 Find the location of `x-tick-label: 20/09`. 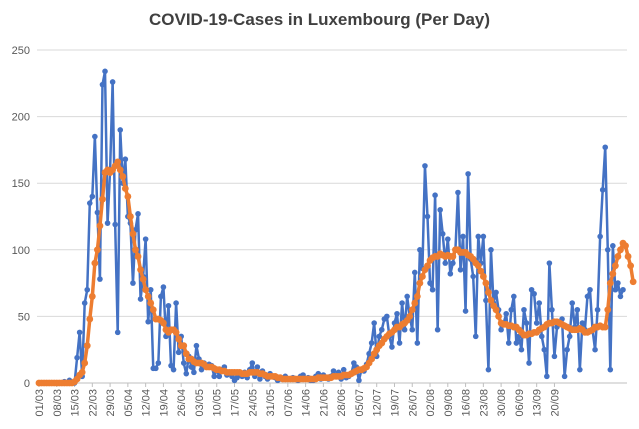

x-tick-label: 20/09 is located at coordinates (555, 403).